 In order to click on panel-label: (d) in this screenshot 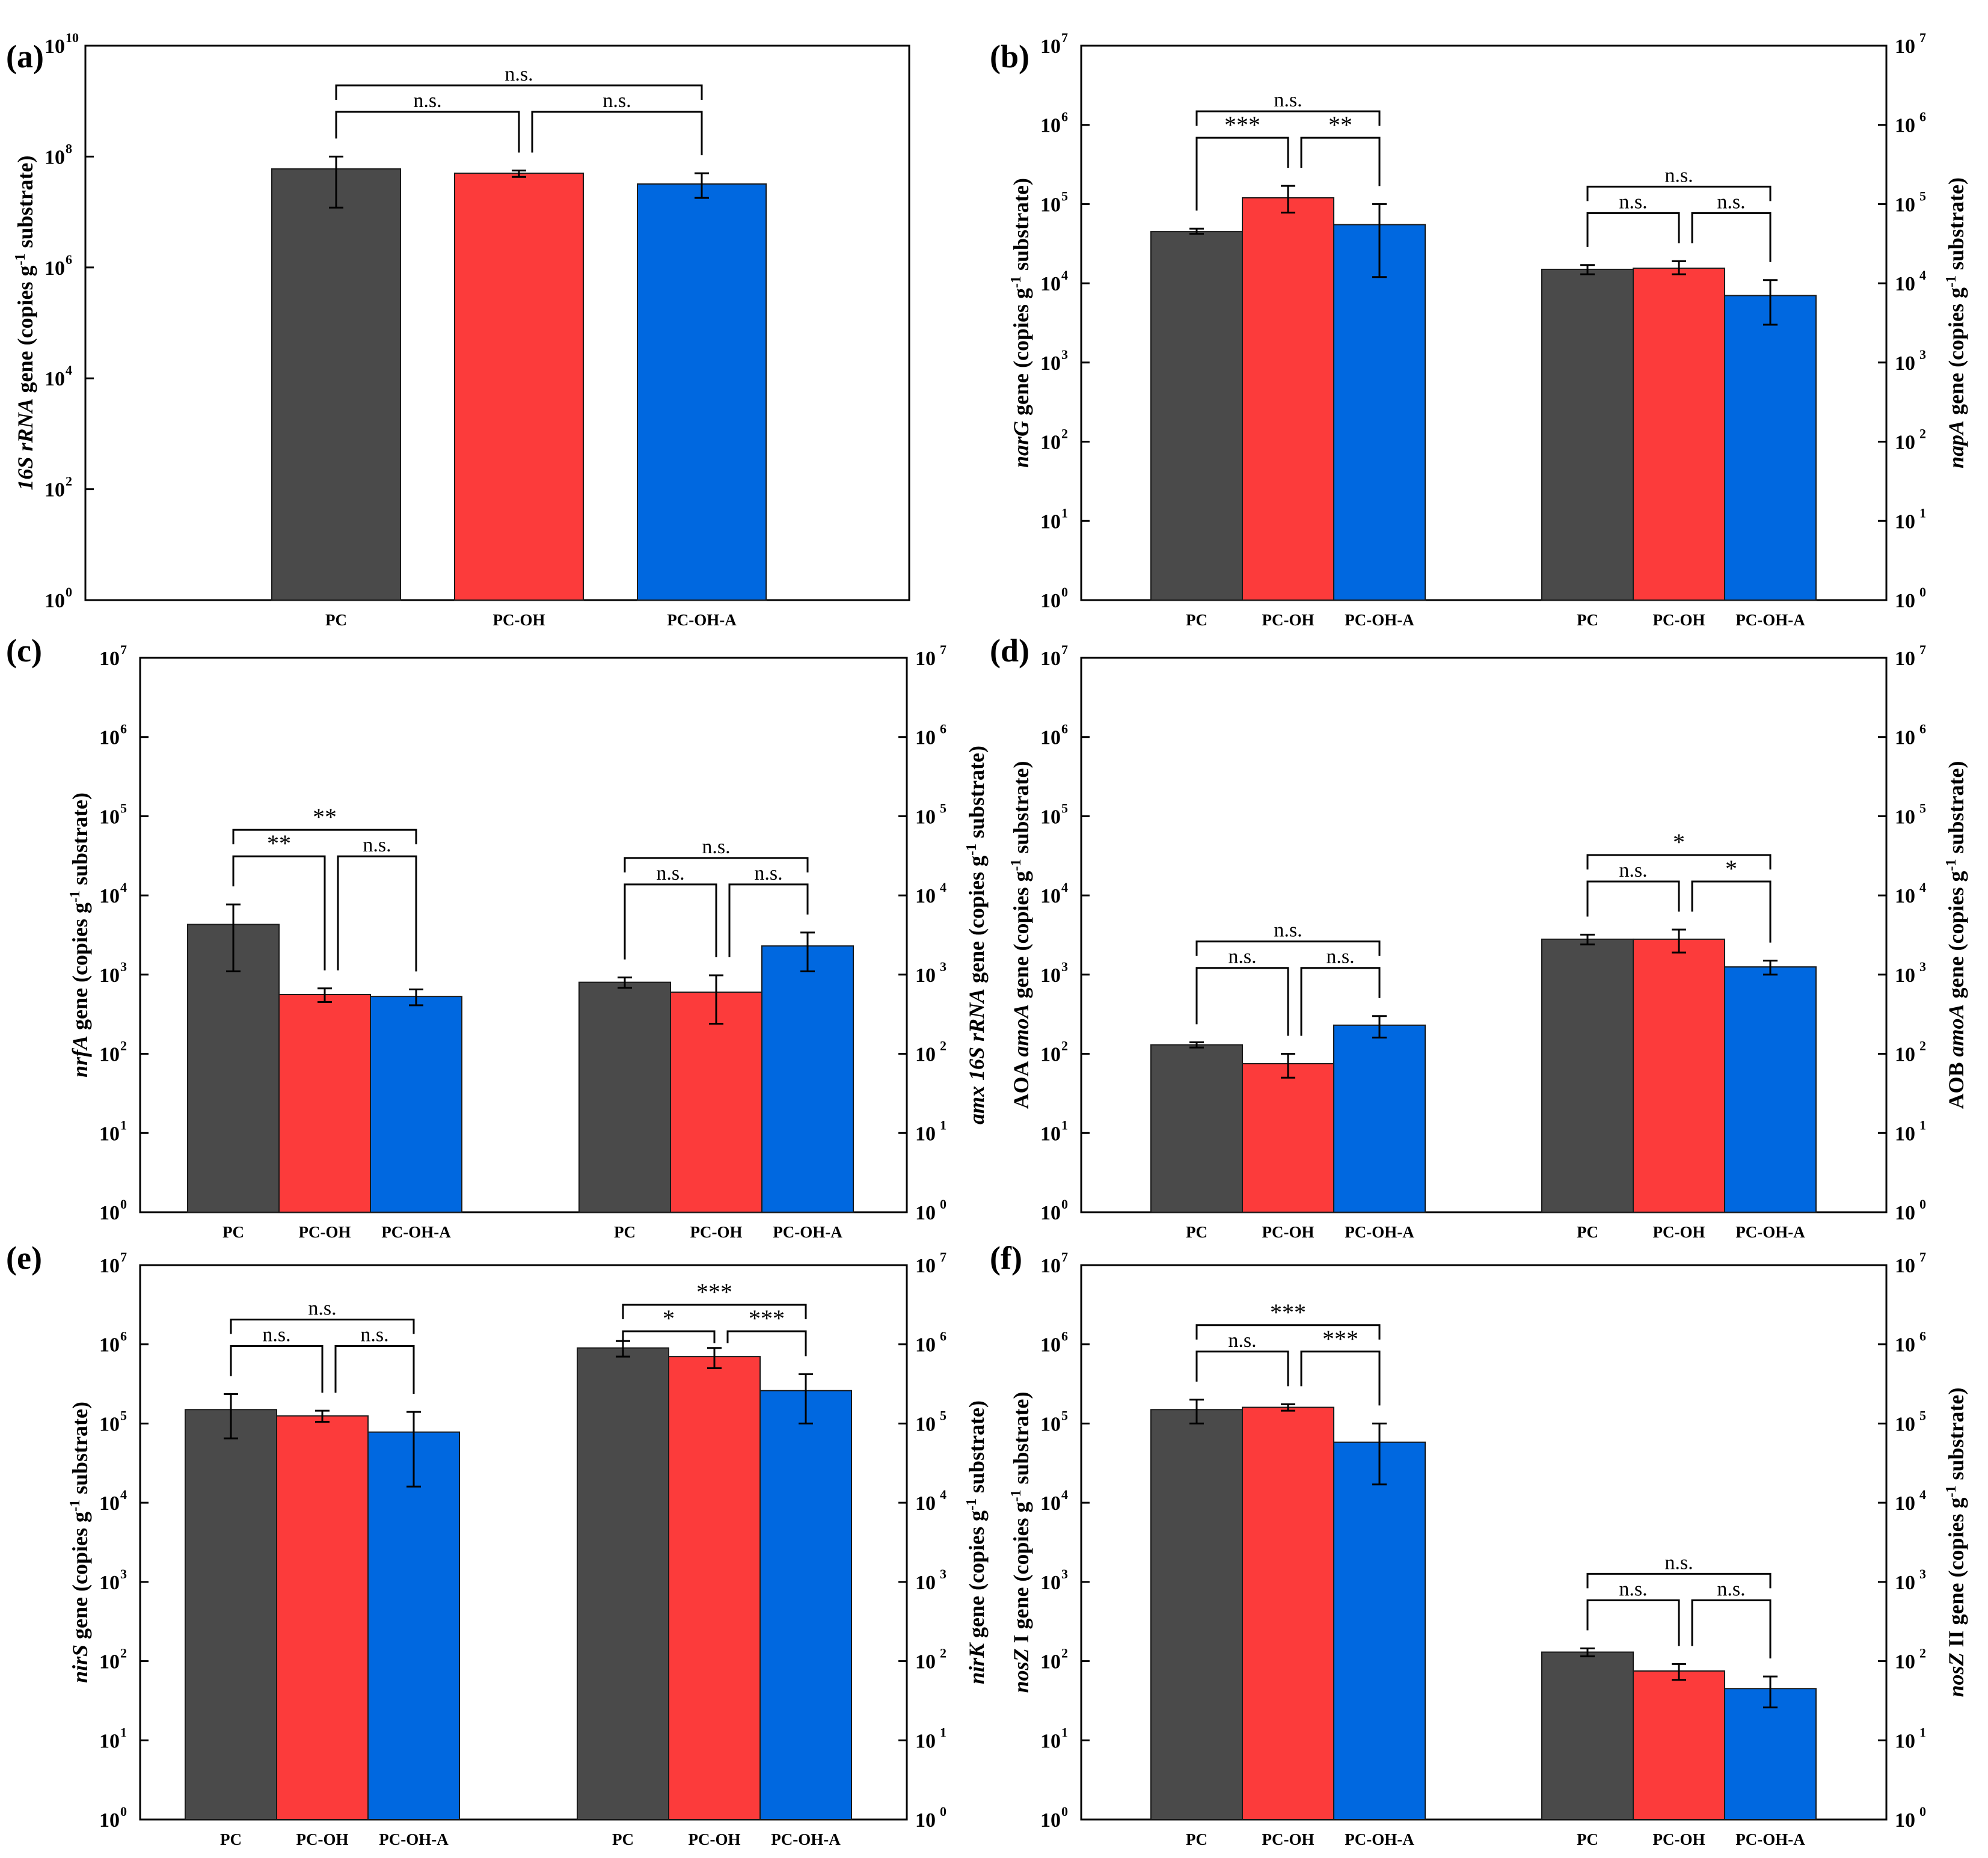, I will do `click(1009, 651)`.